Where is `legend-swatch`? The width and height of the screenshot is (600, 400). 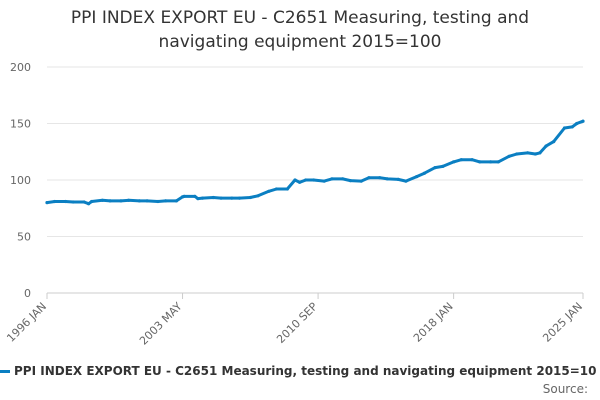
legend-swatch is located at coordinates (5, 371).